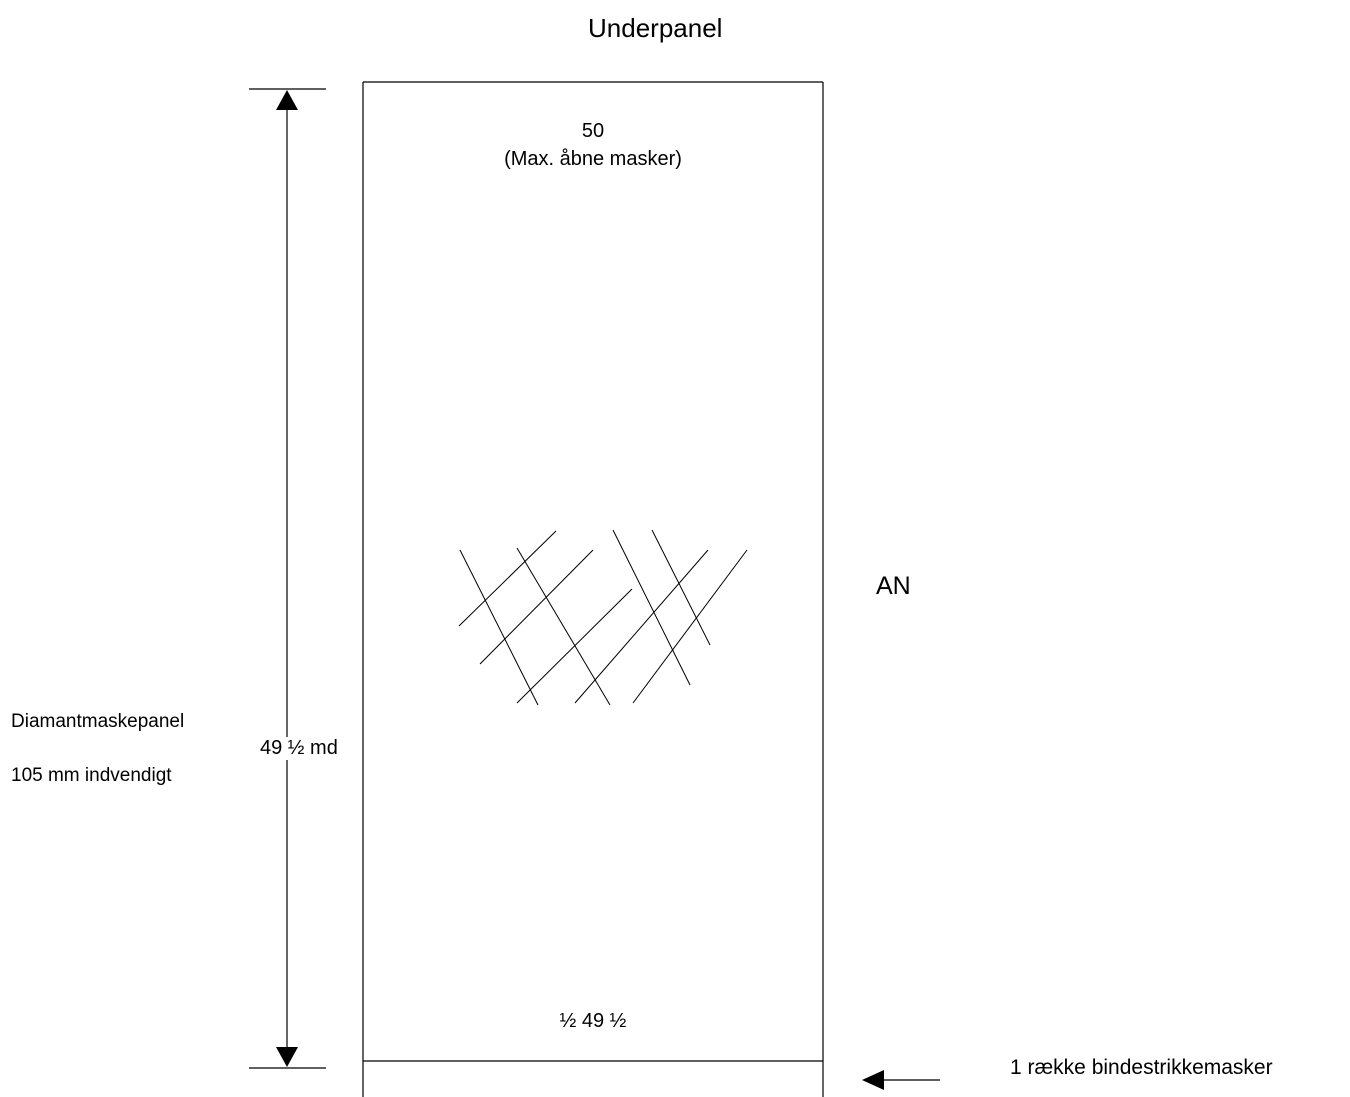  What do you see at coordinates (873, 1080) in the screenshot?
I see `arrow-left-icon` at bounding box center [873, 1080].